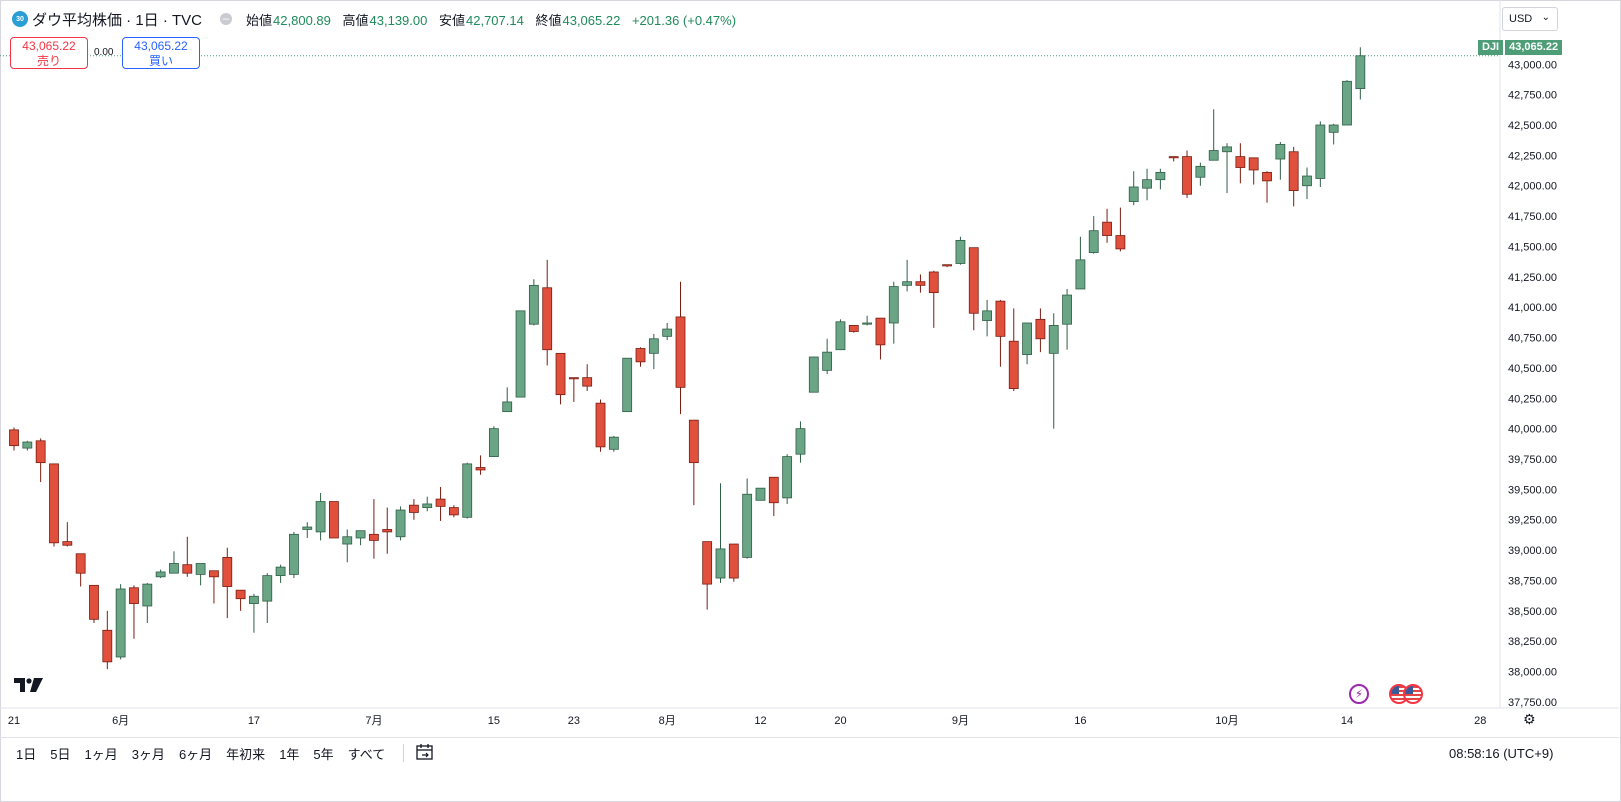 The image size is (1621, 802). Describe the element at coordinates (29, 686) in the screenshot. I see `tradingview-logo-icon` at that location.